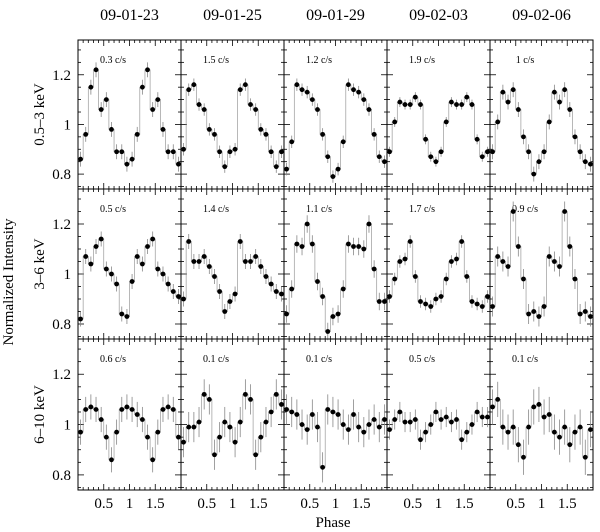 The height and width of the screenshot is (532, 600). What do you see at coordinates (541, 15) in the screenshot?
I see `column-title: 09-02-06` at bounding box center [541, 15].